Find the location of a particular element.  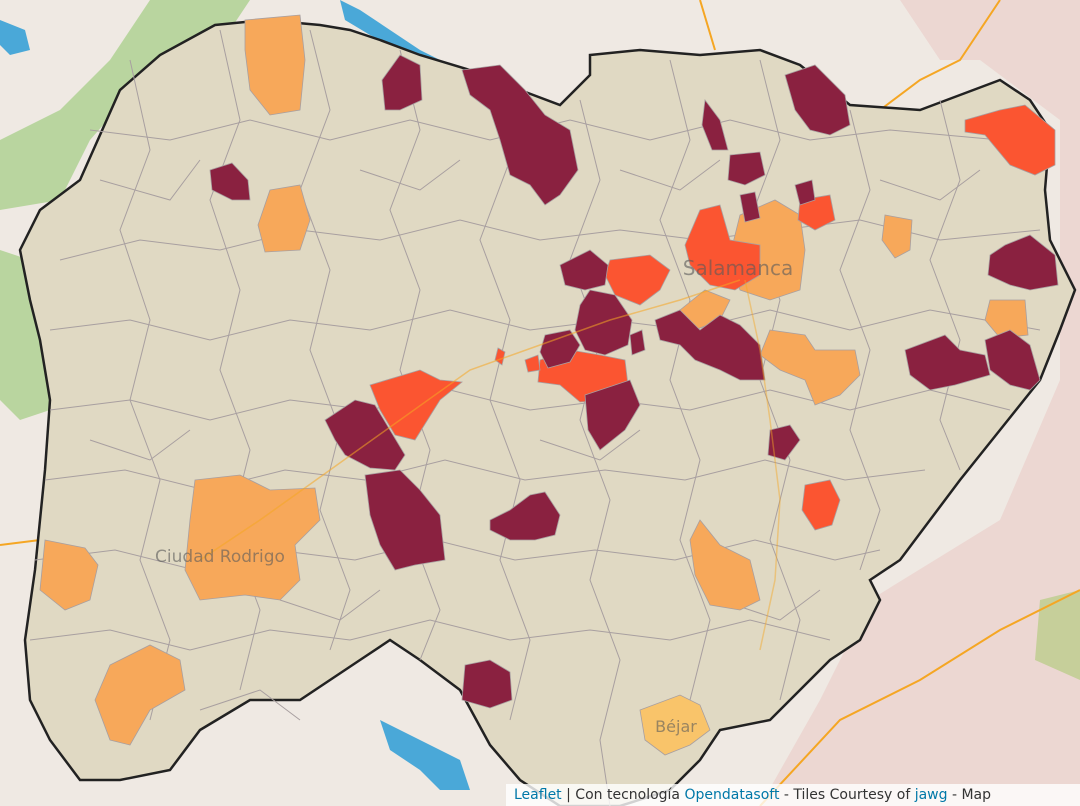

city-label-ciudad-rodrigo: Ciudad Rodrigo is located at coordinates (220, 557).